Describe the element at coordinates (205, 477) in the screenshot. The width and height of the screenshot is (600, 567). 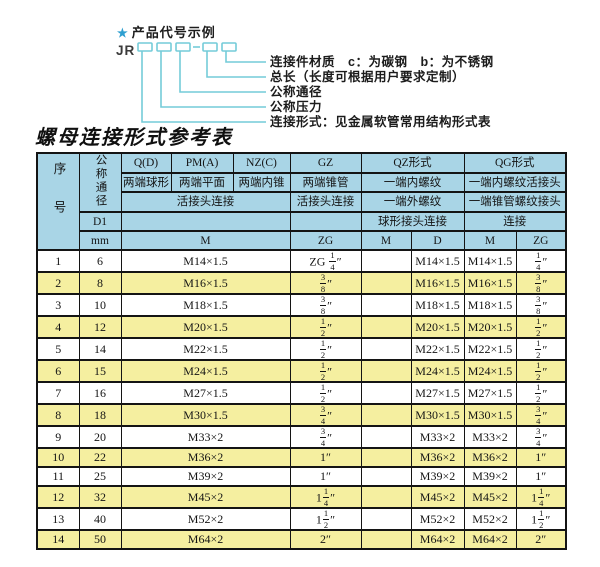
I see `cell-m: M39×2` at that location.